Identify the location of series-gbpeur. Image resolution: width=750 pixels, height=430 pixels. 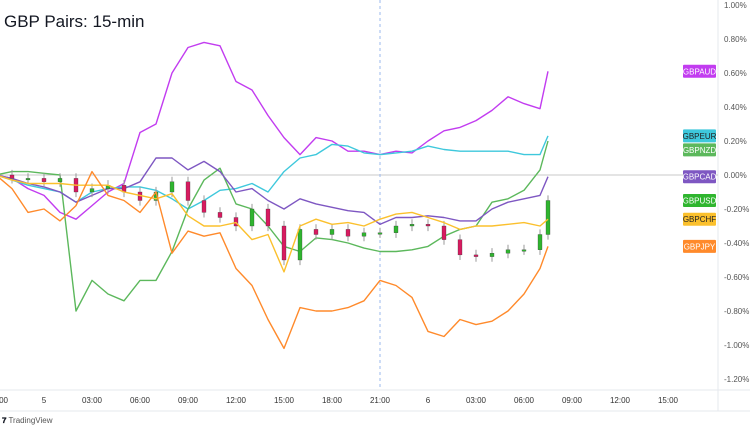
(274, 172).